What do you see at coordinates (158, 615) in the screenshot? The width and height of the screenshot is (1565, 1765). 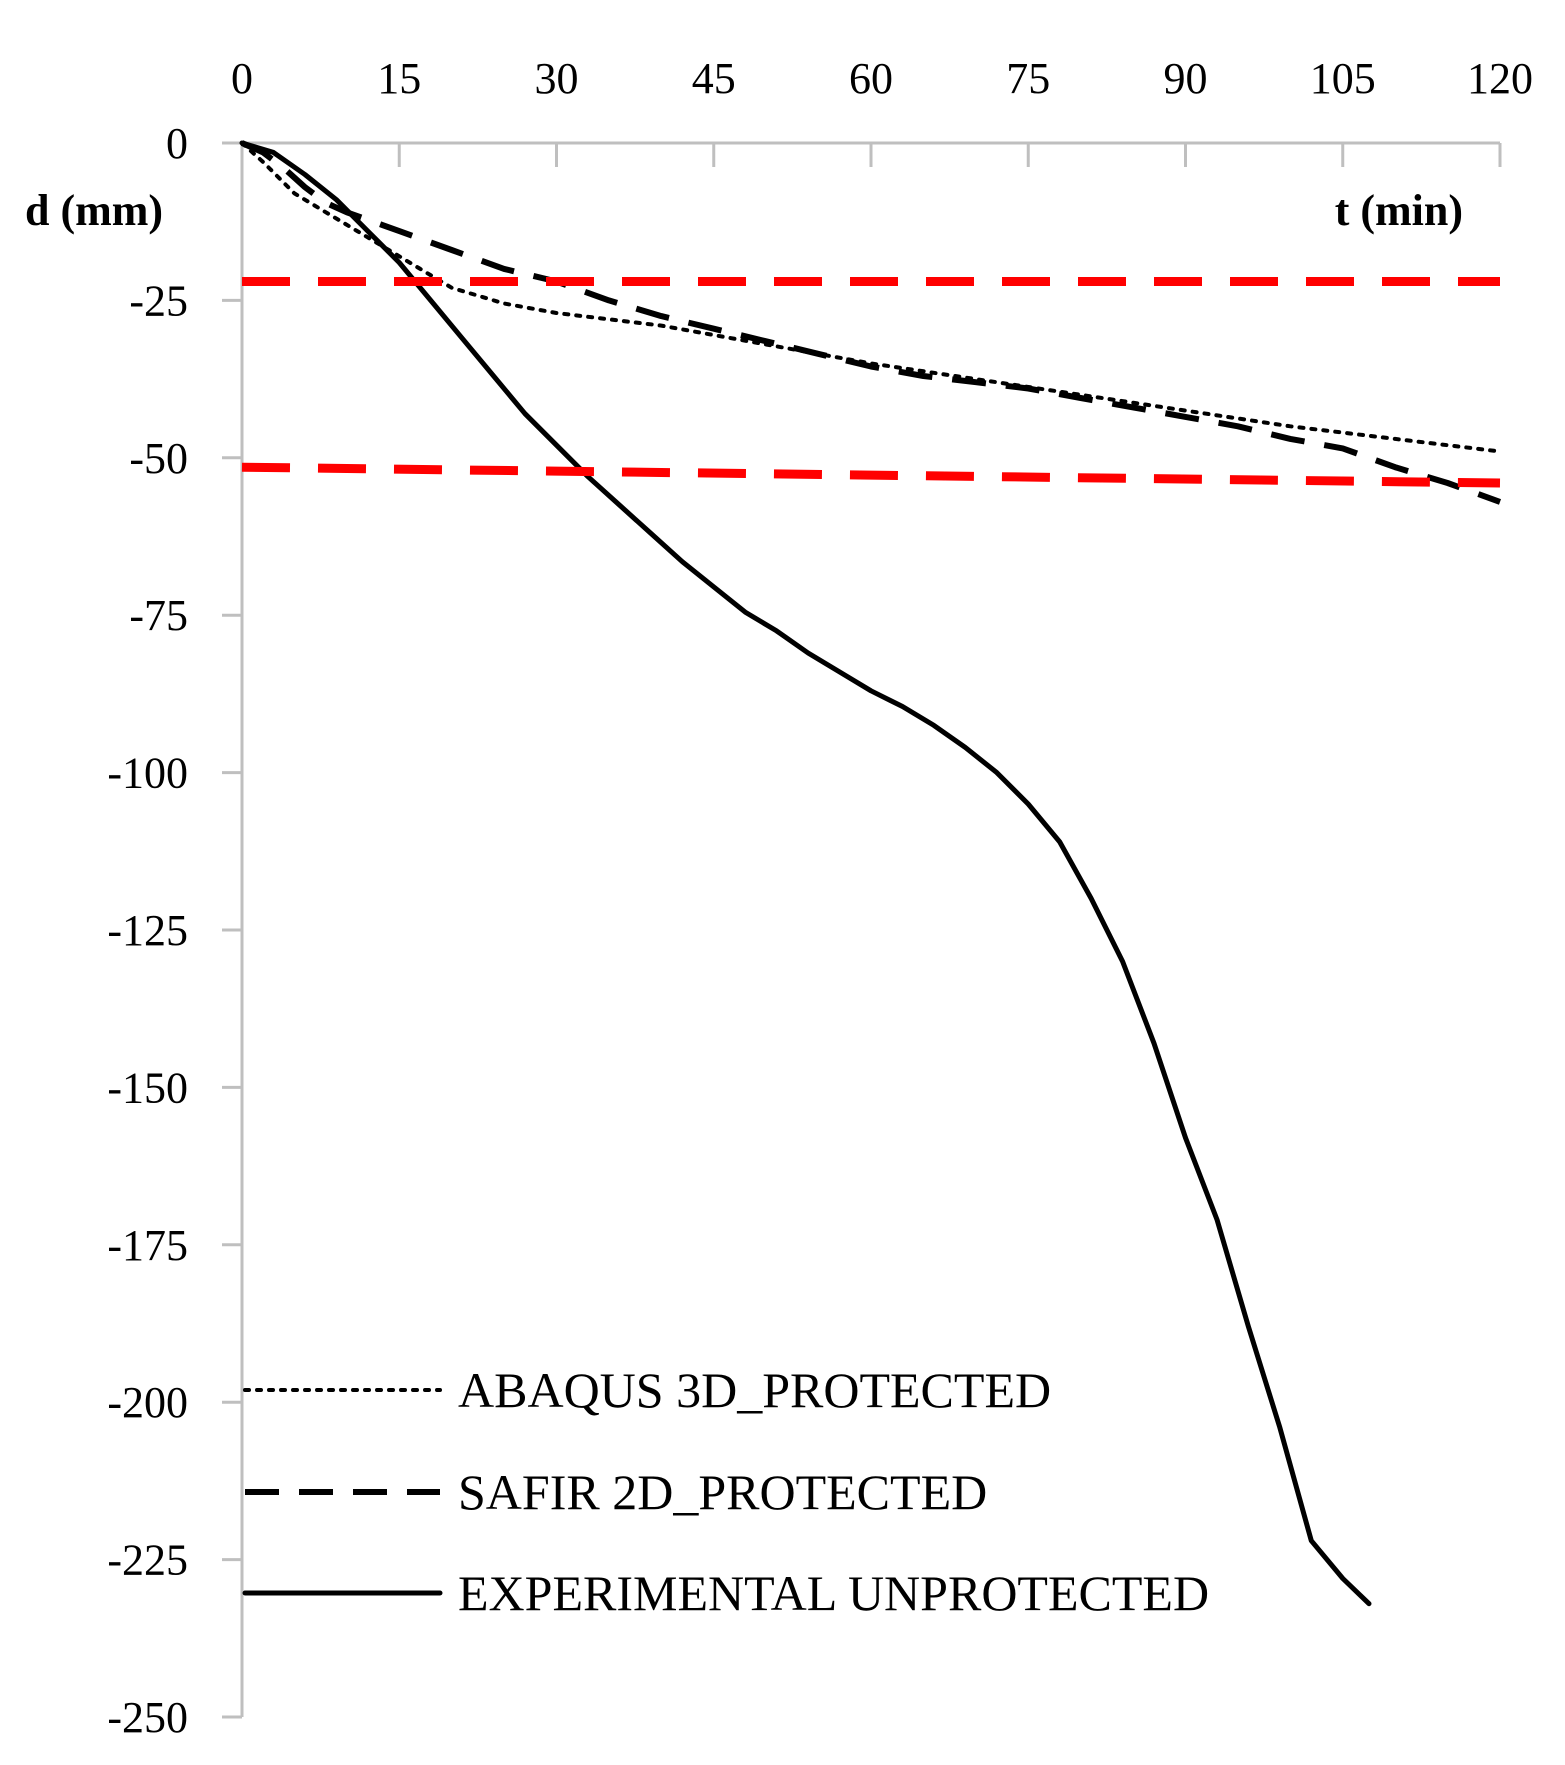 I see `y-tick-label: -75` at bounding box center [158, 615].